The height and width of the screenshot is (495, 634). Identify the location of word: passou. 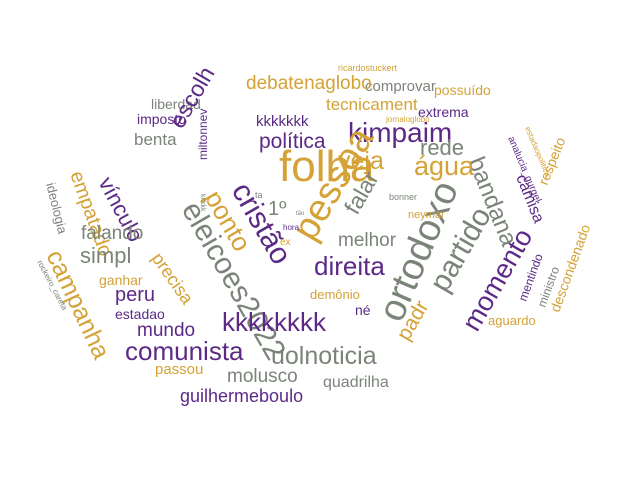
(179, 369).